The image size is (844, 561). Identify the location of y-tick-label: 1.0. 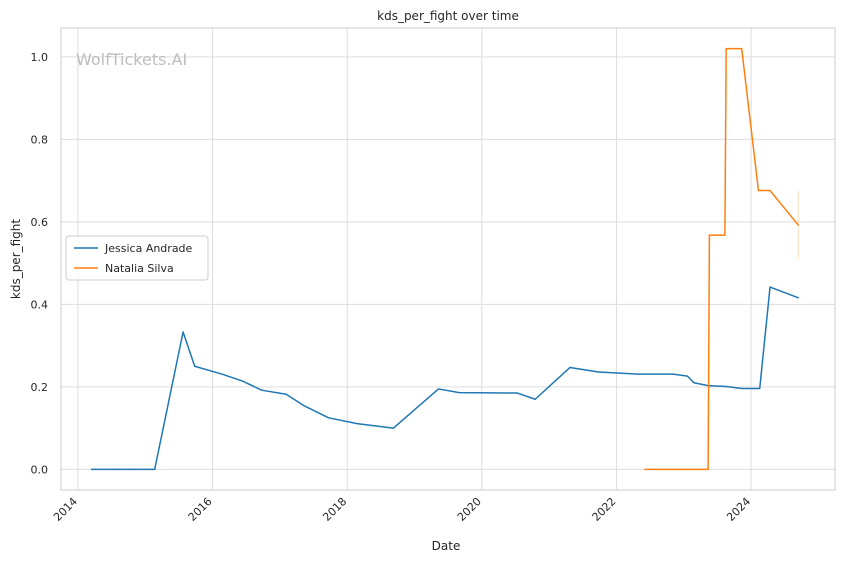
(40, 57).